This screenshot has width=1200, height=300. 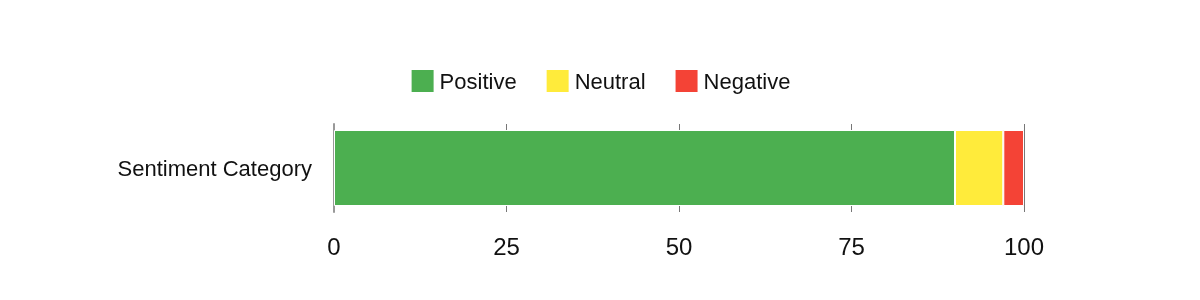 I want to click on legend-label: Positive, so click(x=478, y=81).